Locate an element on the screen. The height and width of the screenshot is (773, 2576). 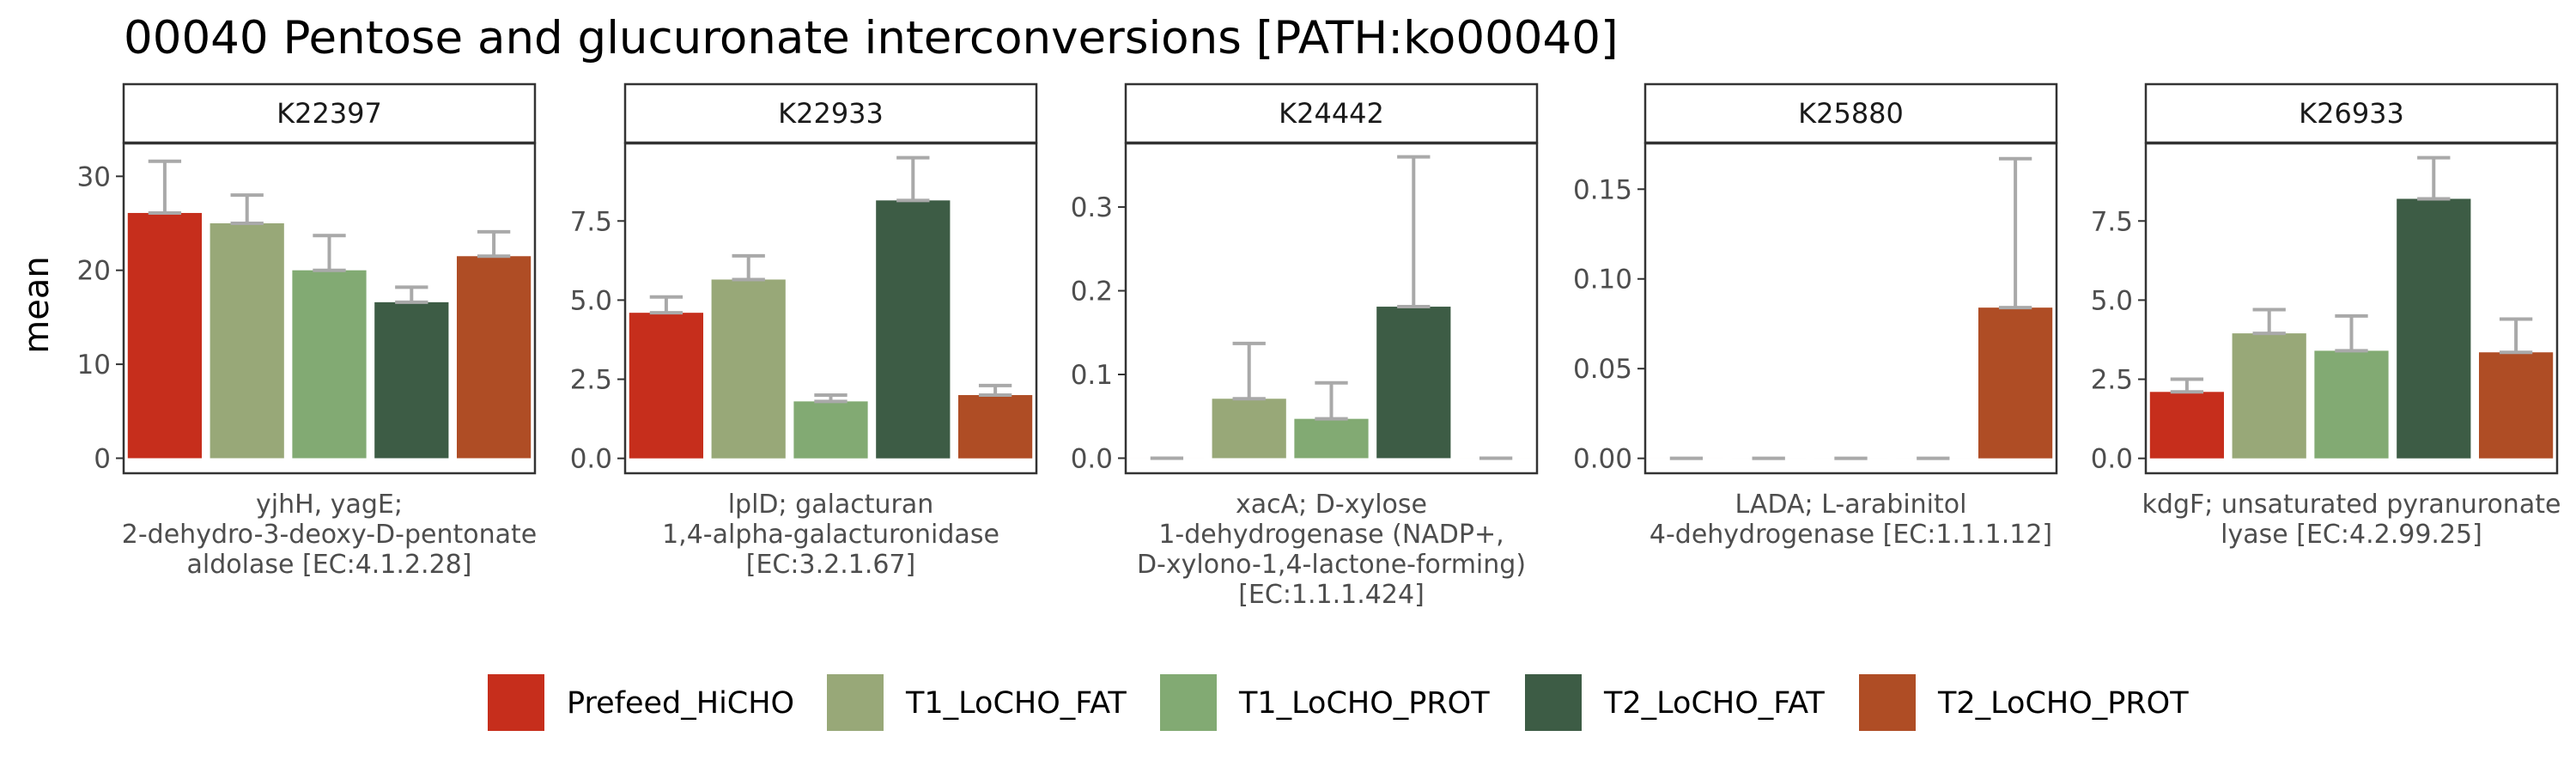
category-label-line: [EC:3.2.1.67] is located at coordinates (830, 565).